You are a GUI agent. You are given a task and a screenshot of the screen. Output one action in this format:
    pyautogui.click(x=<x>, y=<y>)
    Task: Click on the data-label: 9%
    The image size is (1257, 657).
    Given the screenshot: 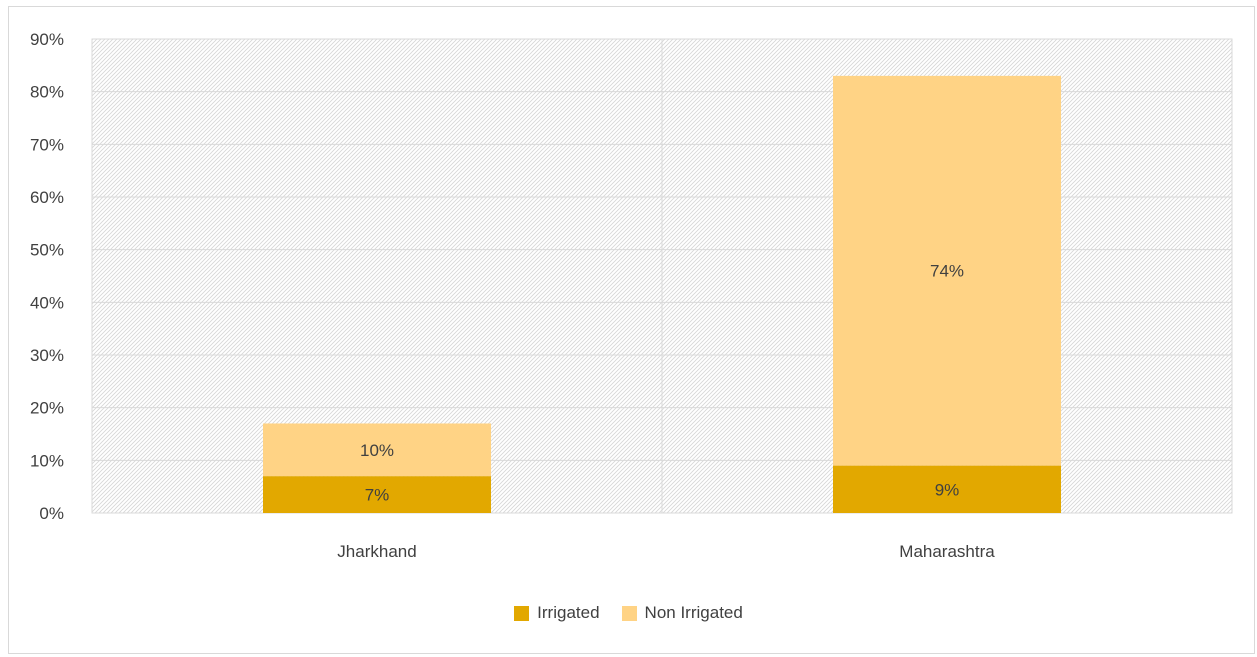 What is the action you would take?
    pyautogui.click(x=947, y=489)
    